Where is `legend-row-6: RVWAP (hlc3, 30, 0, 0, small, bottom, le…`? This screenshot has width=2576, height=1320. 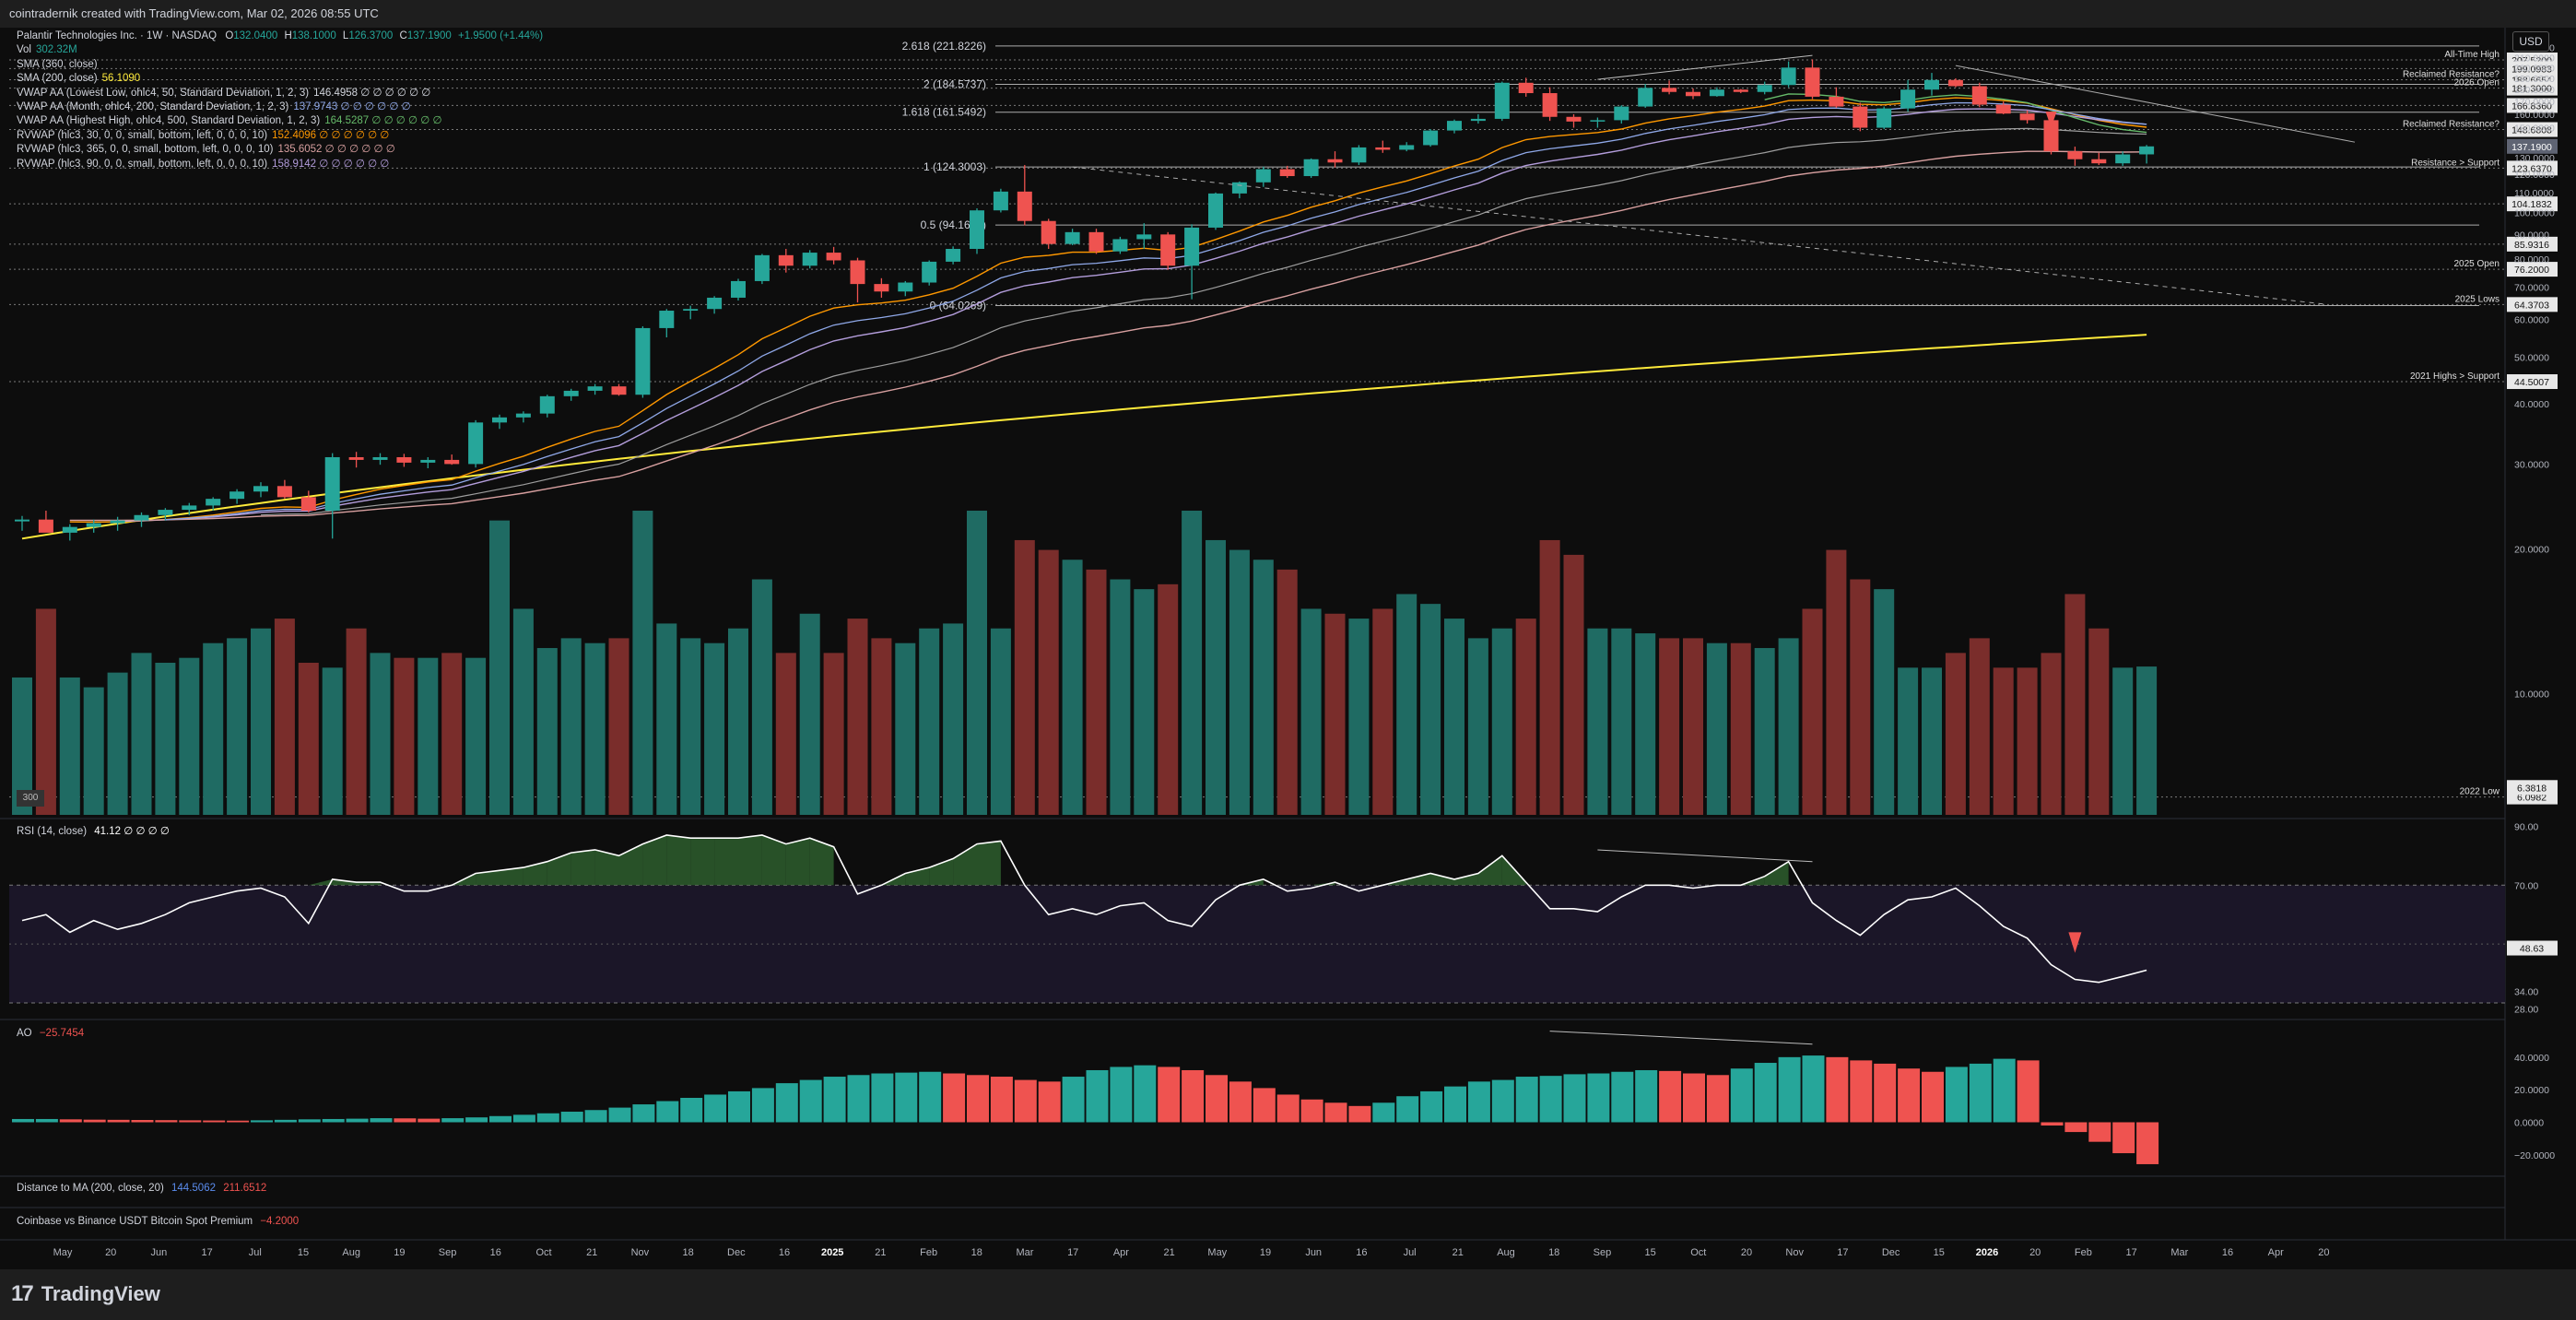
legend-row-6: RVWAP (hlc3, 30, 0, 0, small, bottom, le… is located at coordinates (280, 136).